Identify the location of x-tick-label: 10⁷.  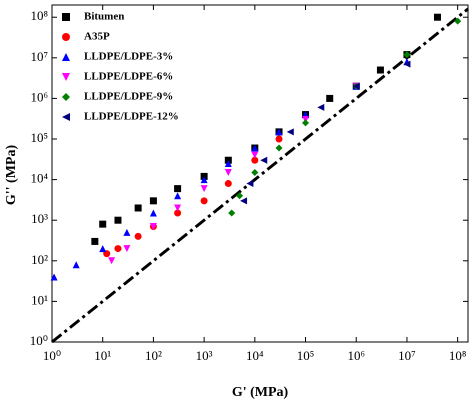
(407, 355).